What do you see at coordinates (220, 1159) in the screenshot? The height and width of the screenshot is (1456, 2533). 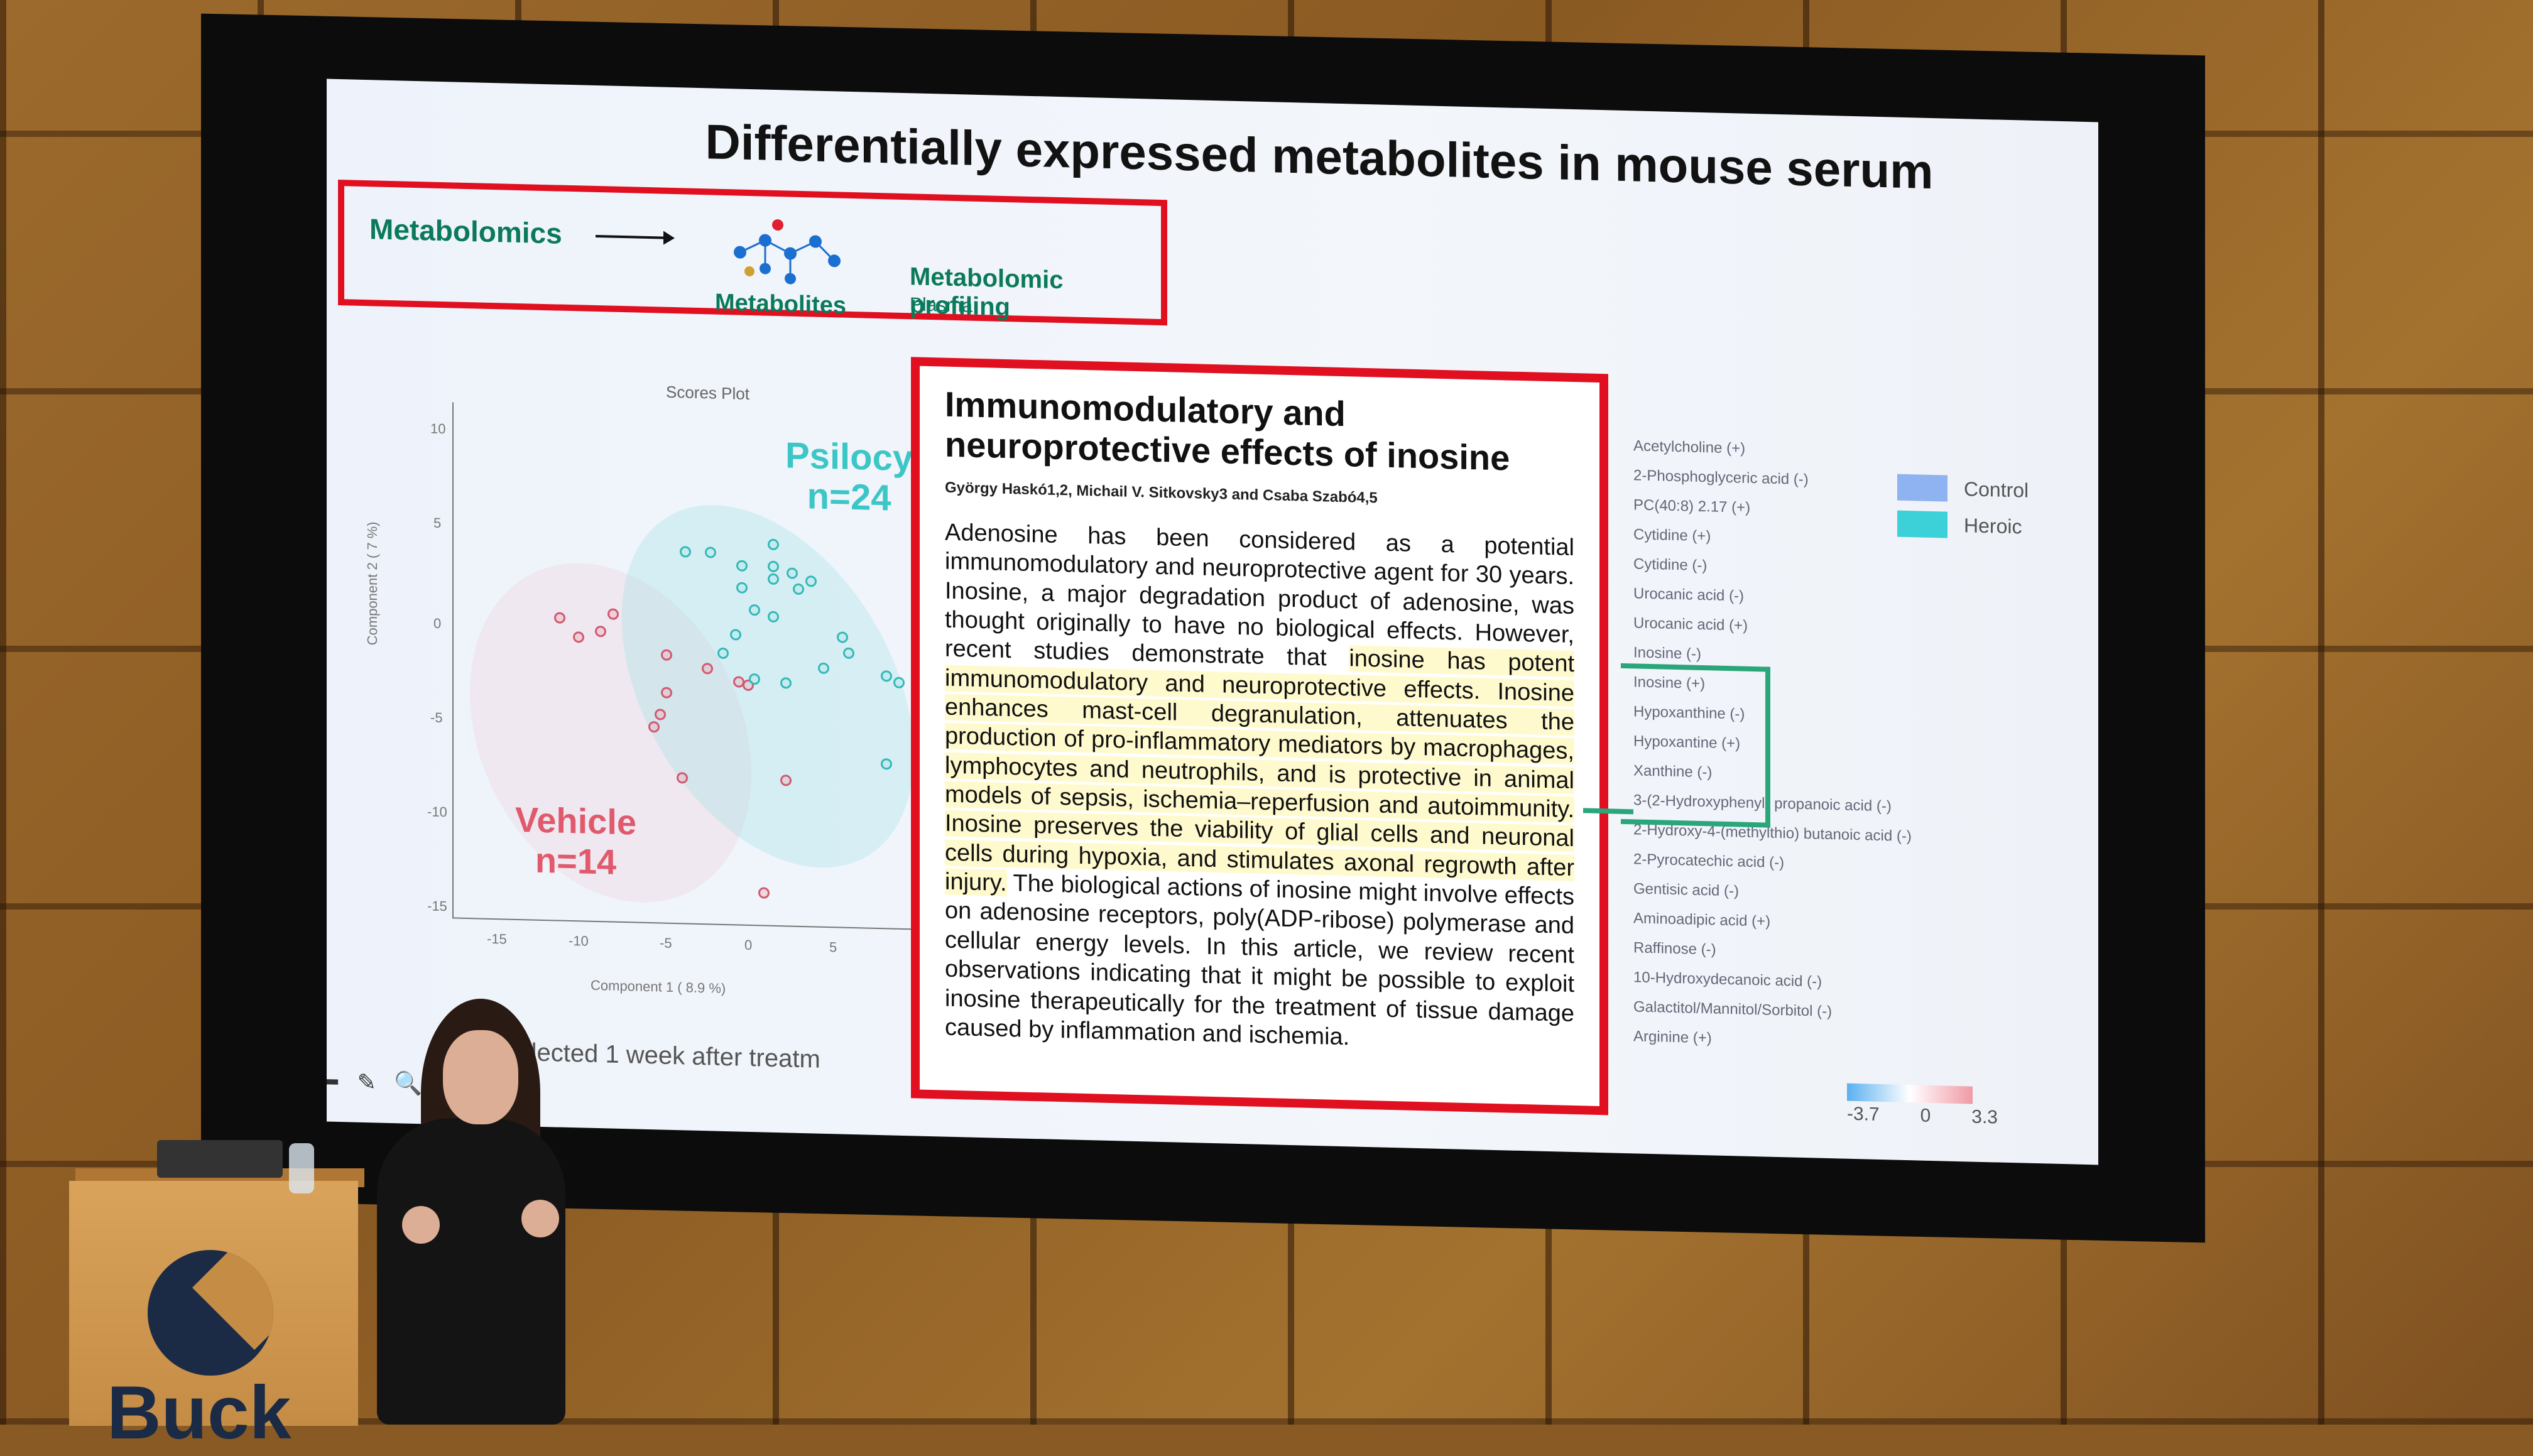 I see `laptop` at bounding box center [220, 1159].